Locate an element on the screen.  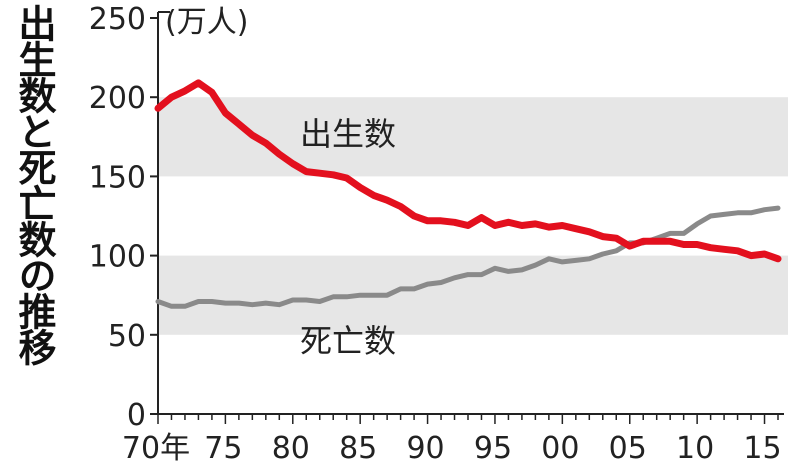
x-tick-label-2005: 05 is located at coordinates (628, 447).